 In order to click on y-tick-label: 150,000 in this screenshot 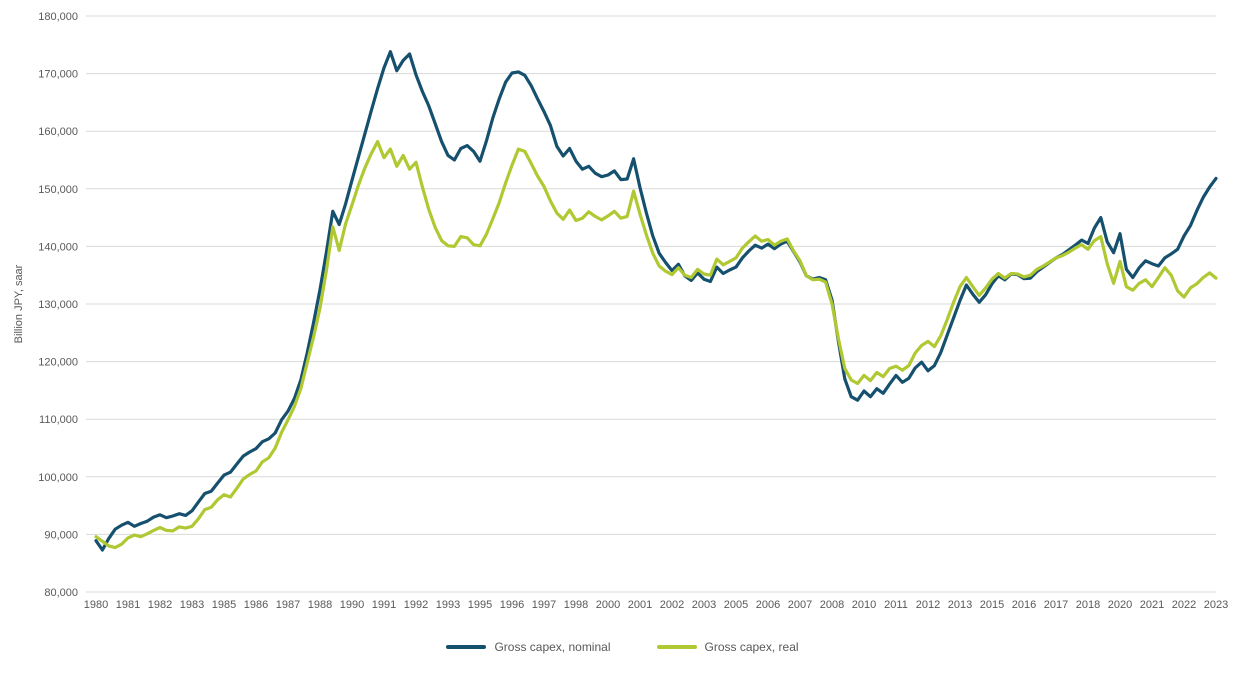, I will do `click(58, 190)`.